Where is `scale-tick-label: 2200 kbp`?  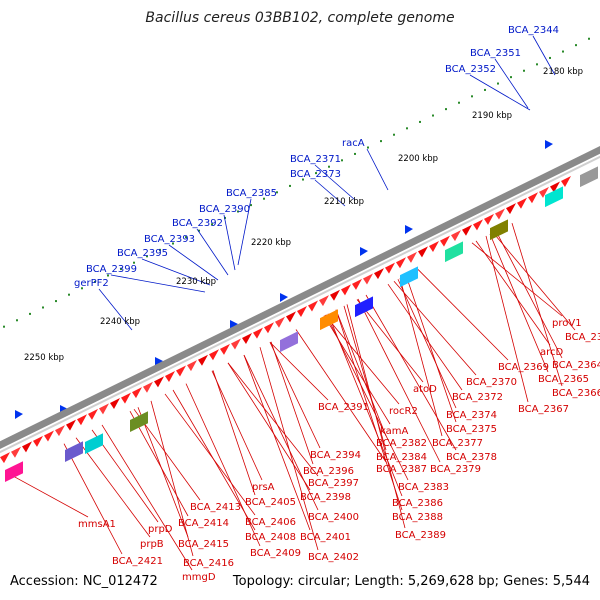 scale-tick-label: 2200 kbp is located at coordinates (418, 159).